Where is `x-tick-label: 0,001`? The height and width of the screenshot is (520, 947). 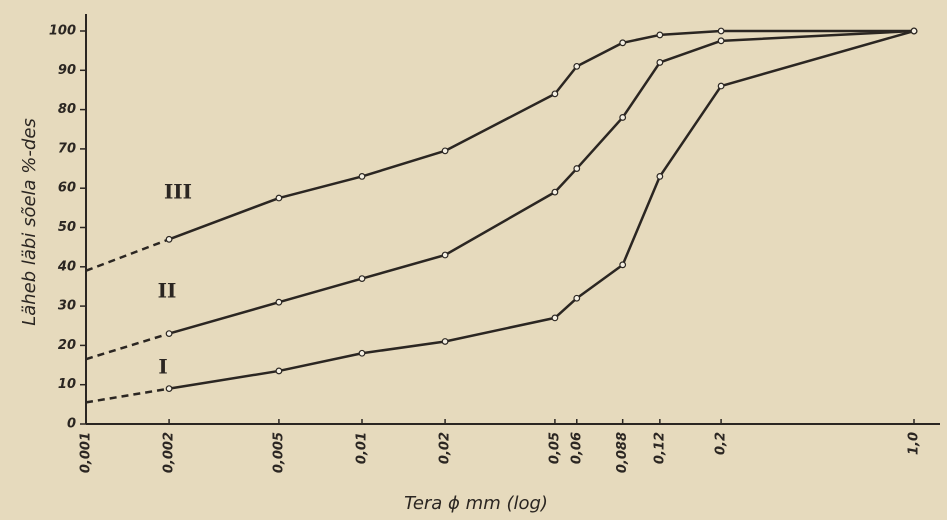
x-tick-label: 0,001 is located at coordinates (86, 452).